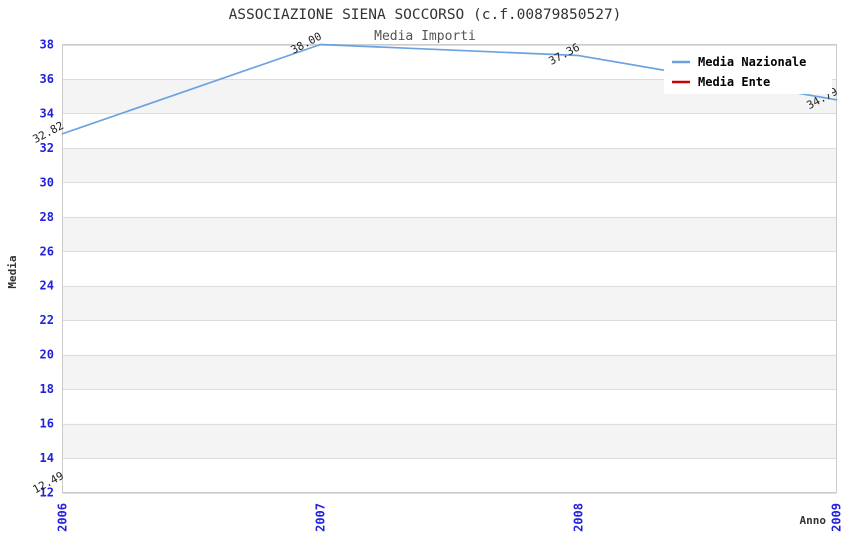 This screenshot has height=550, width=850. Describe the element at coordinates (321, 517) in the screenshot. I see `x-axis-tick: 2007` at that location.